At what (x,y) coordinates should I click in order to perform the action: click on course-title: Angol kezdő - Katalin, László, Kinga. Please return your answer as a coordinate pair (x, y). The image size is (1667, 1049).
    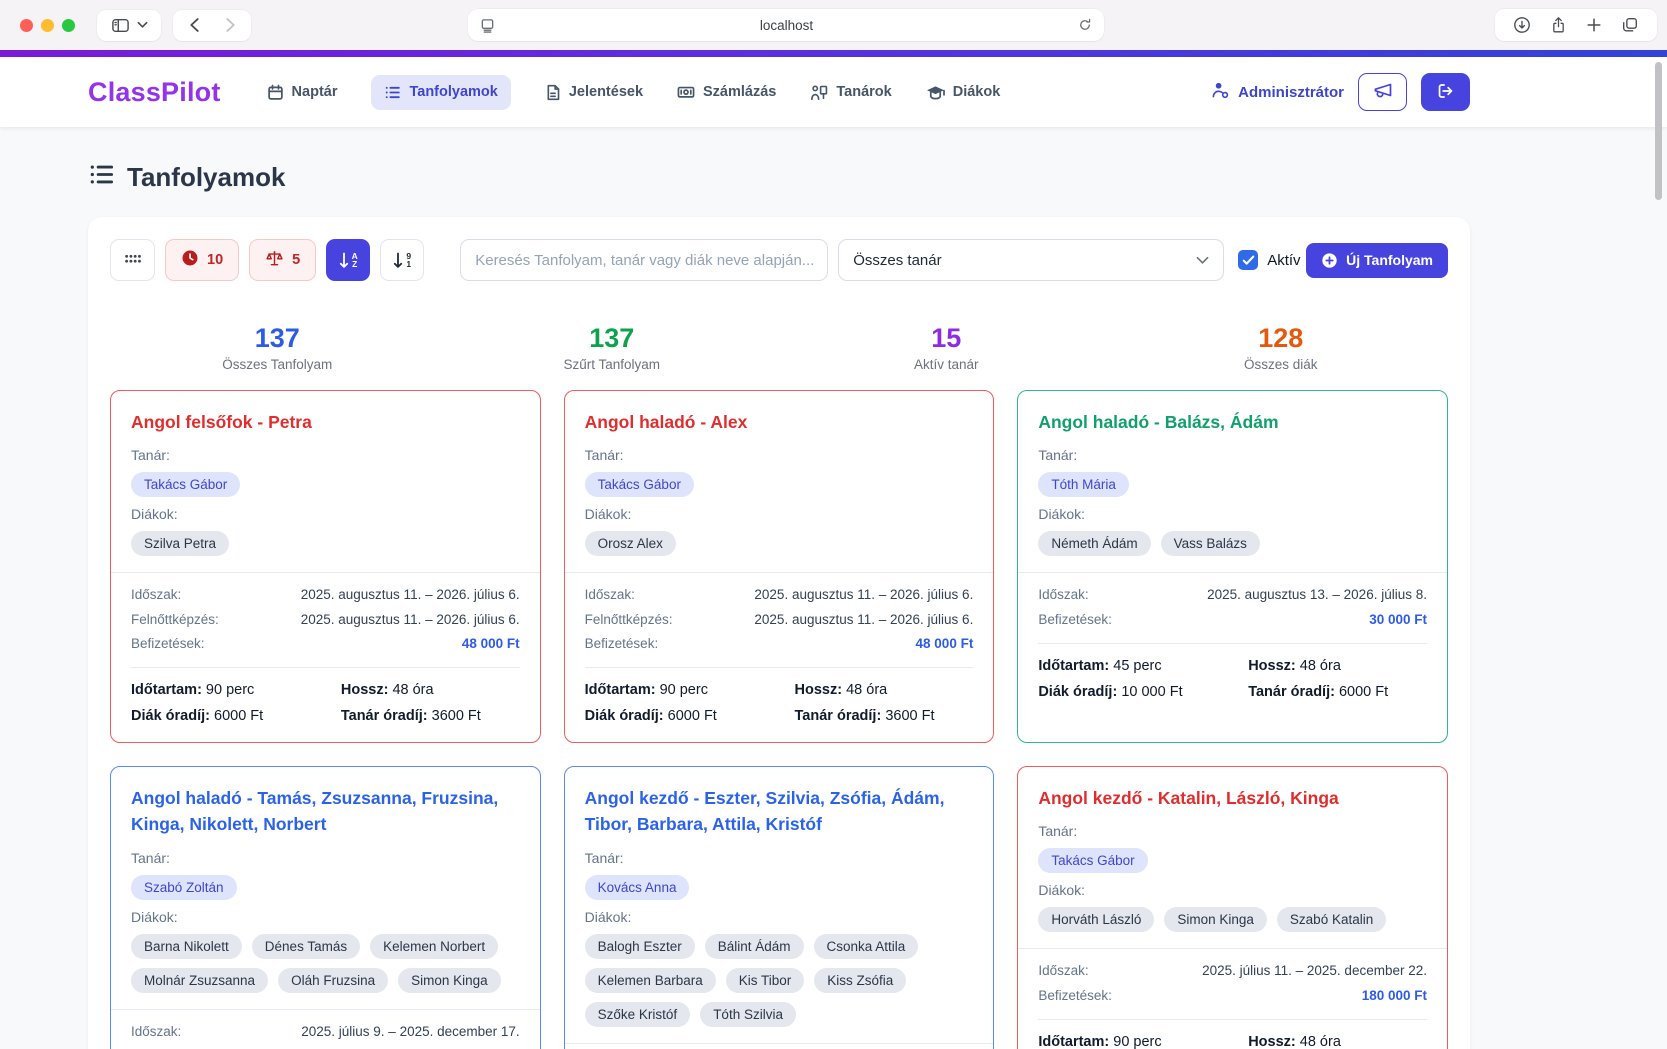
    Looking at the image, I should click on (1188, 798).